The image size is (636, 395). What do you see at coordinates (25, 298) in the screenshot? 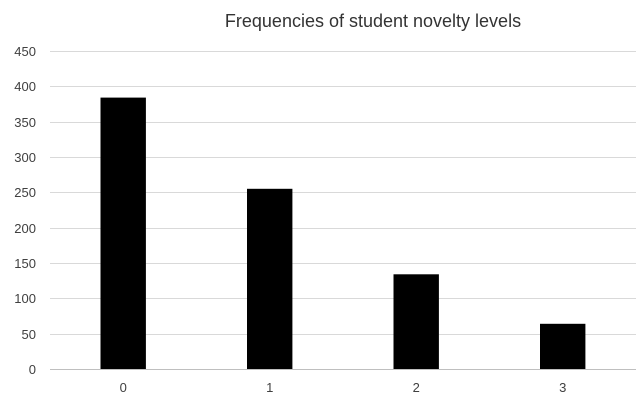
I see `y-tick-label: 100` at bounding box center [25, 298].